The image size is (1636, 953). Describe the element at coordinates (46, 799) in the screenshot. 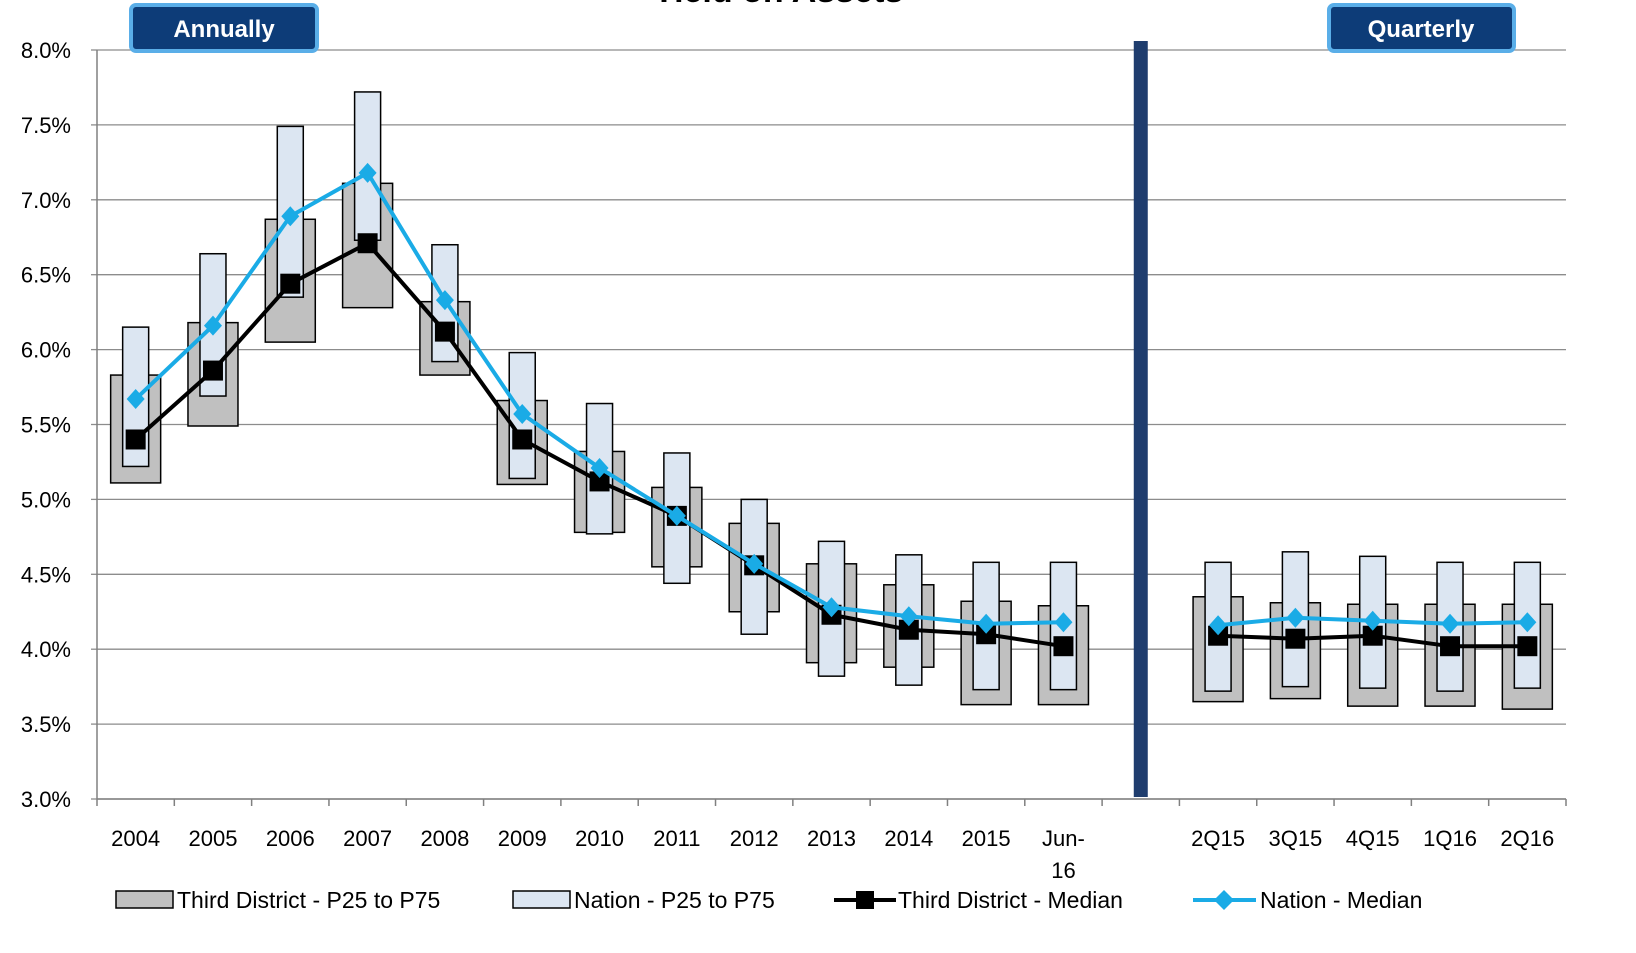

I see `y-tick-label: 3.0%` at that location.